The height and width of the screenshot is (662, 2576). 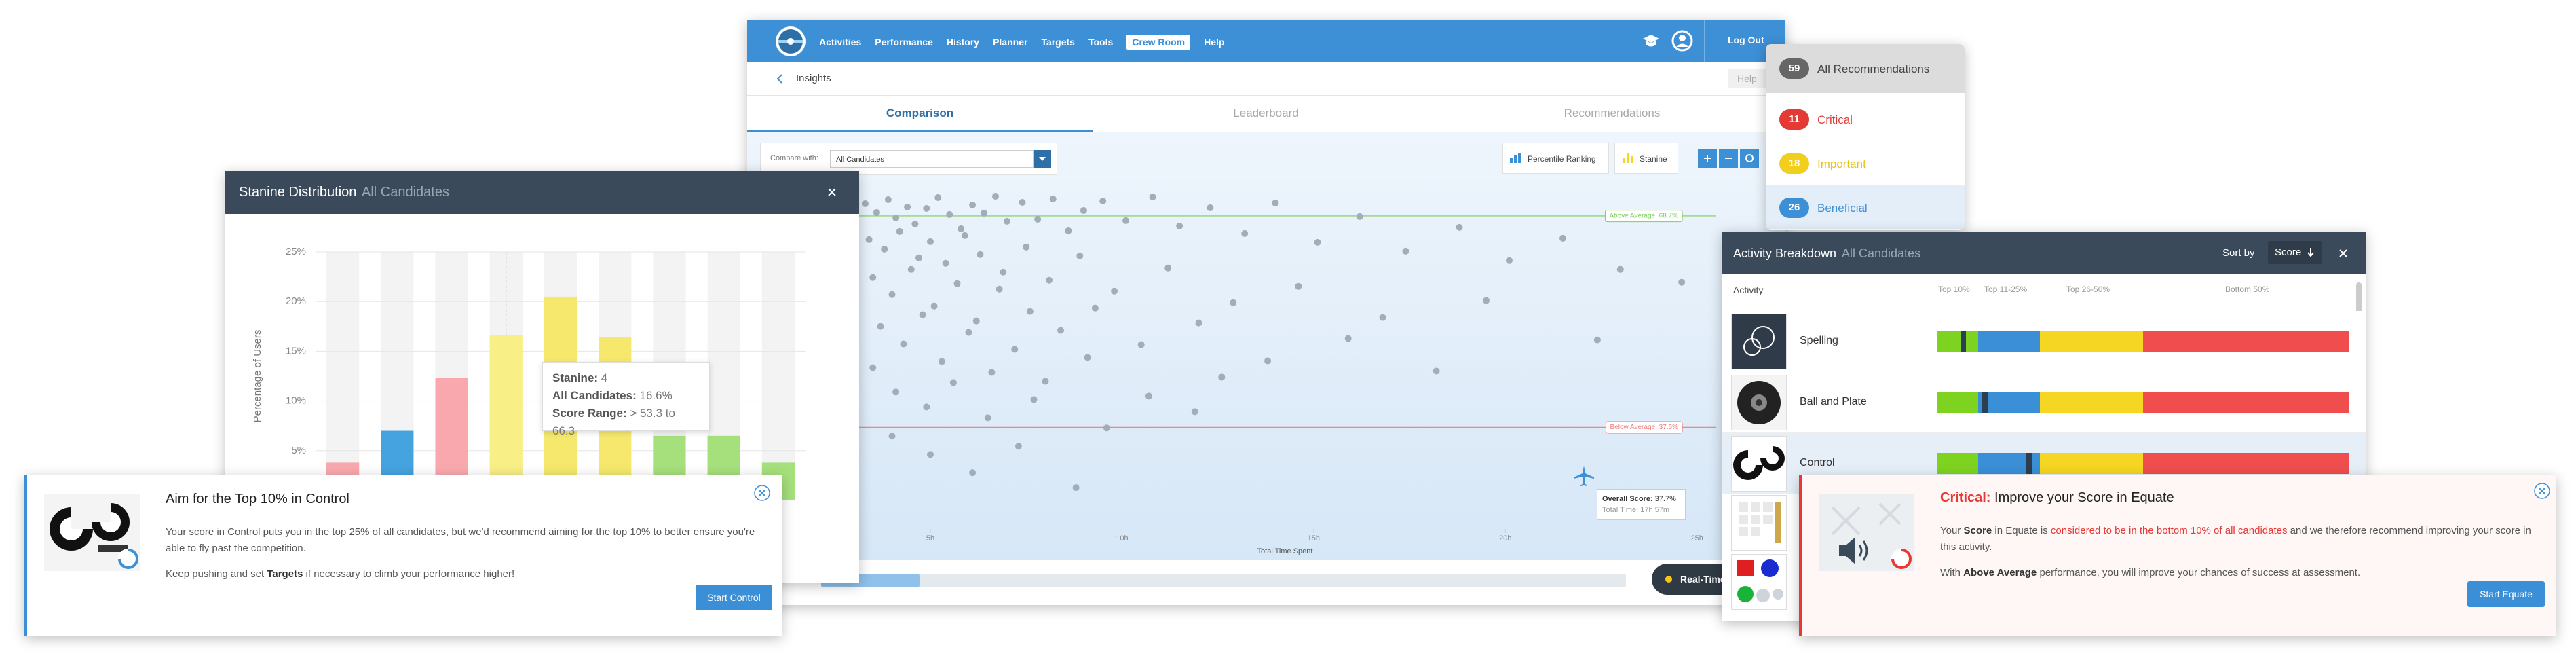 What do you see at coordinates (734, 597) in the screenshot?
I see `start-button: Start Control` at bounding box center [734, 597].